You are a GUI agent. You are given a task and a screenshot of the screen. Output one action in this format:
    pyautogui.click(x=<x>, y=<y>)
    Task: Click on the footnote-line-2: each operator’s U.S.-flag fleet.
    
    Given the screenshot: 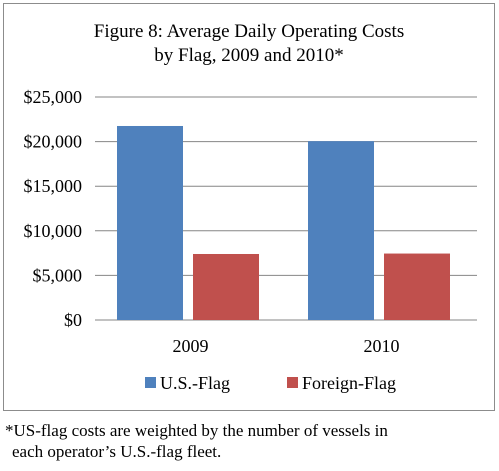 What is the action you would take?
    pyautogui.click(x=117, y=451)
    